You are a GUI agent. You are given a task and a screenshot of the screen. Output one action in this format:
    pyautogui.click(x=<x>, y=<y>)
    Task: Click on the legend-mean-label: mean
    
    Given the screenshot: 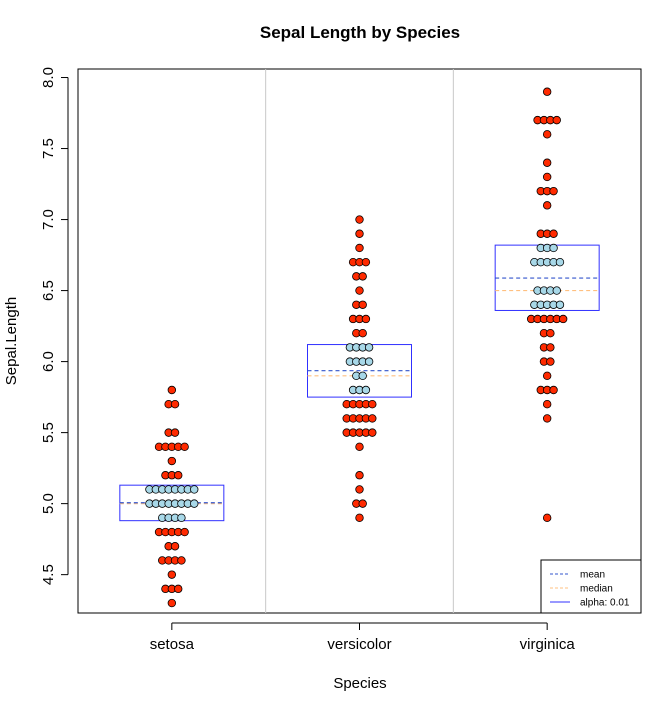 What is the action you would take?
    pyautogui.click(x=592, y=575)
    